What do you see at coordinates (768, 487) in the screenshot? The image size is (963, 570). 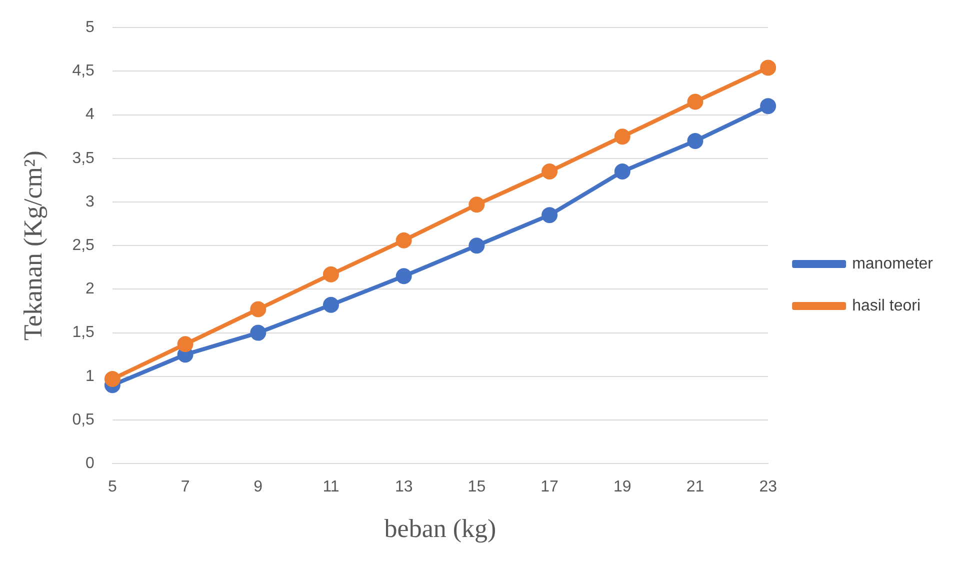 I see `x-tick-label: 23` at bounding box center [768, 487].